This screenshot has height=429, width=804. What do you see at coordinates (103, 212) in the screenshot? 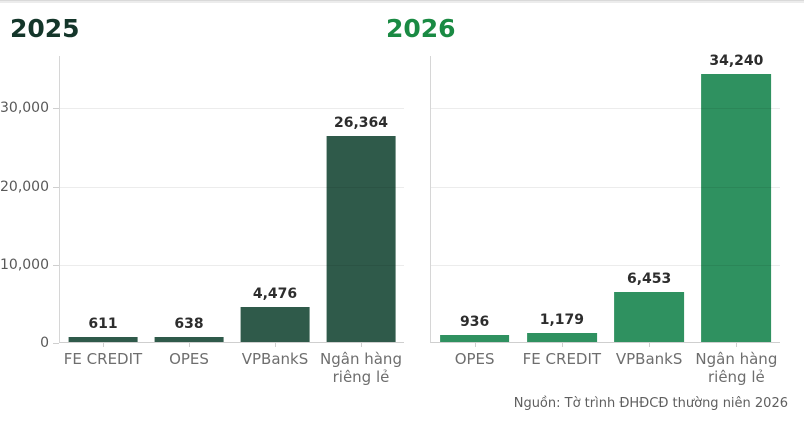
I see `chart-category-slot: 611 FE CREDIT` at bounding box center [103, 212].